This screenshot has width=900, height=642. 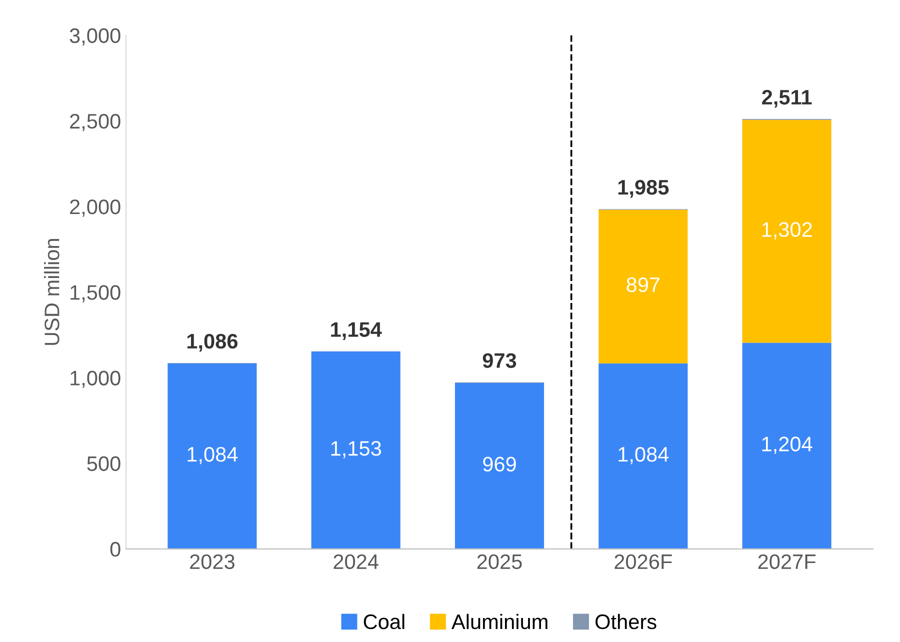 What do you see at coordinates (787, 562) in the screenshot?
I see `x-tick-label: 2027F` at bounding box center [787, 562].